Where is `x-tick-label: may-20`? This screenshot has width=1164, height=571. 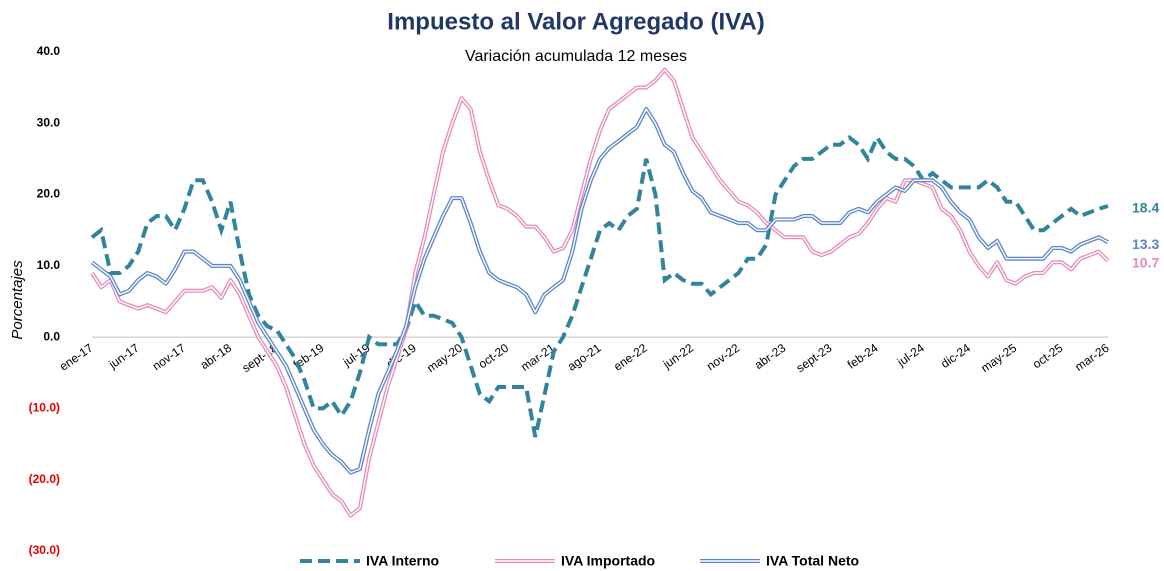
x-tick-label: may-20 is located at coordinates (444, 358).